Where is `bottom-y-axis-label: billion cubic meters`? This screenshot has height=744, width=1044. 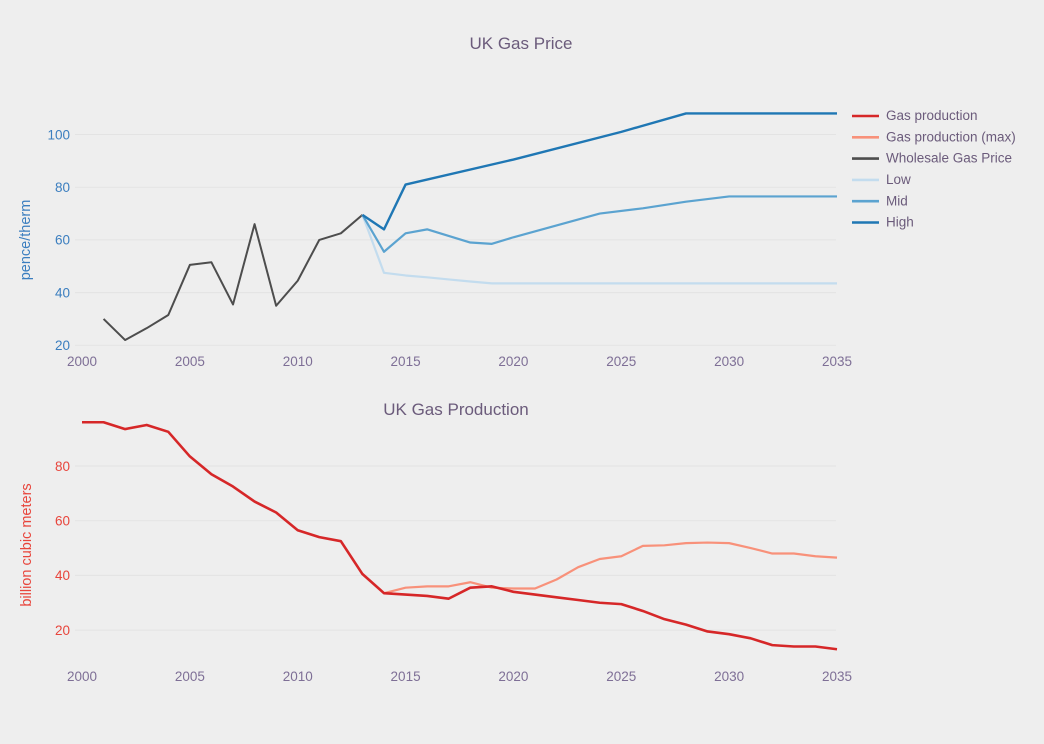 bottom-y-axis-label: billion cubic meters is located at coordinates (27, 544).